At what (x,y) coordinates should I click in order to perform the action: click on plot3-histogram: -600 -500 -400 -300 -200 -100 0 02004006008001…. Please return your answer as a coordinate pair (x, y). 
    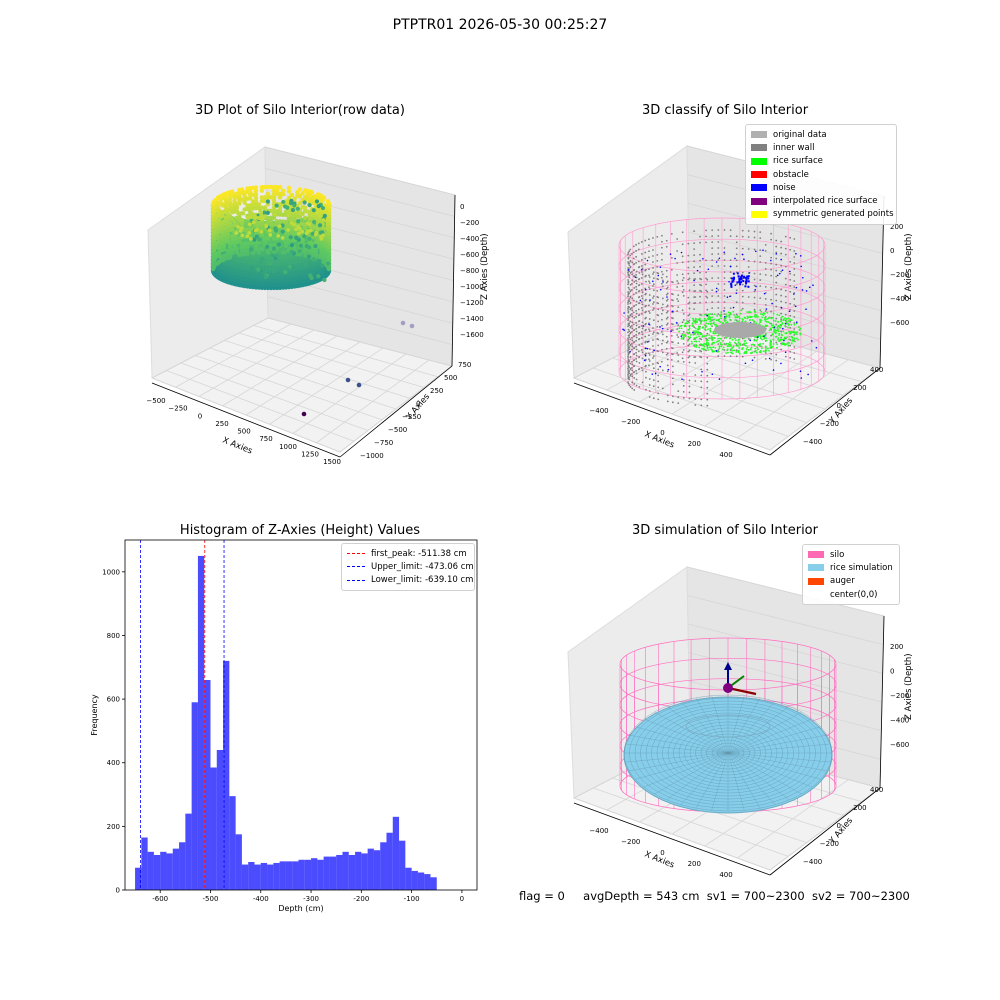
    Looking at the image, I should click on (284, 726).